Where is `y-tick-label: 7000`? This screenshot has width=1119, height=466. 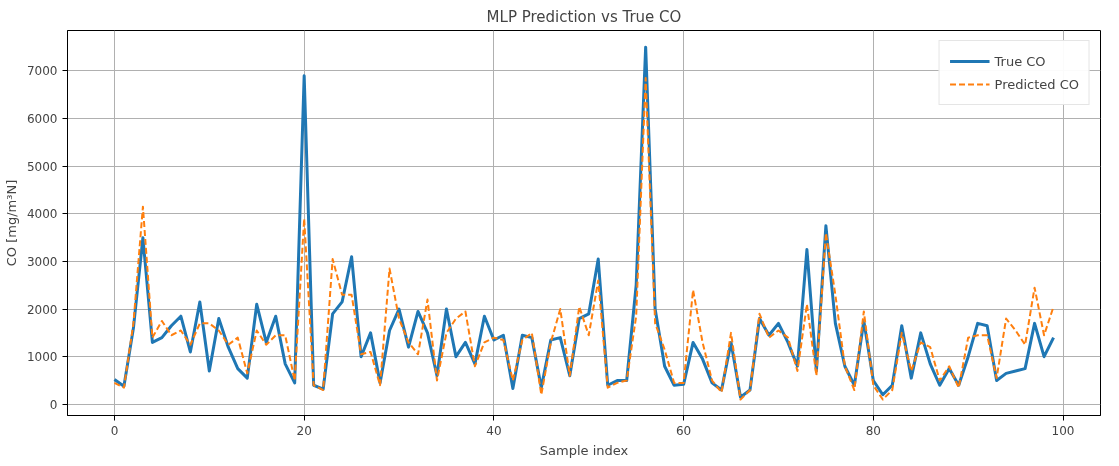 y-tick-label: 7000 is located at coordinates (42, 71).